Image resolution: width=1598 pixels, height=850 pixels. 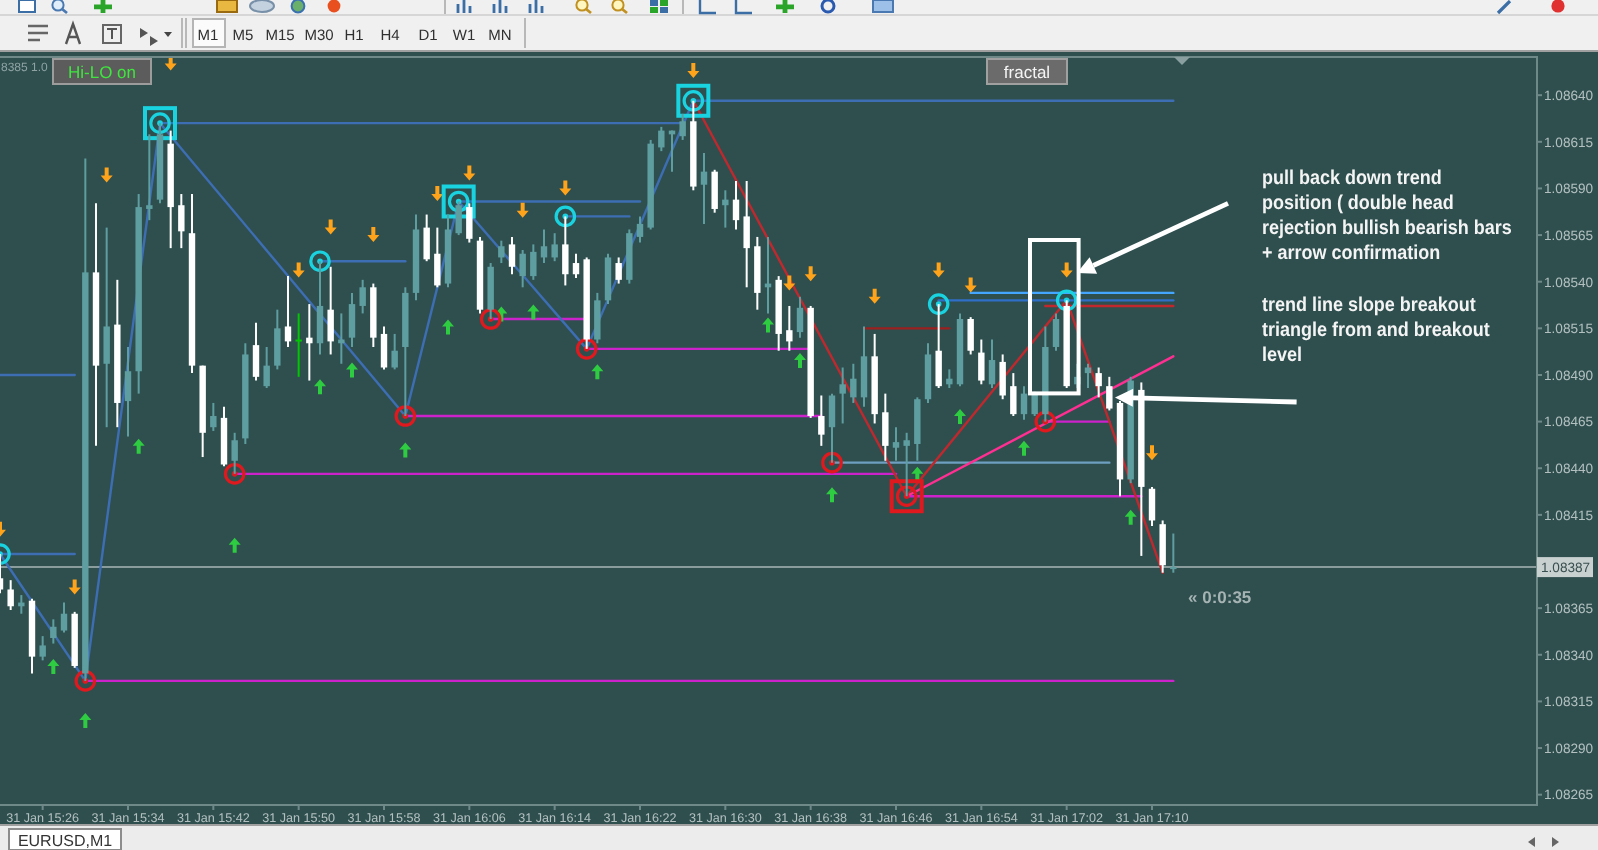 I want to click on tab: EURUSD,M1, so click(x=65, y=839).